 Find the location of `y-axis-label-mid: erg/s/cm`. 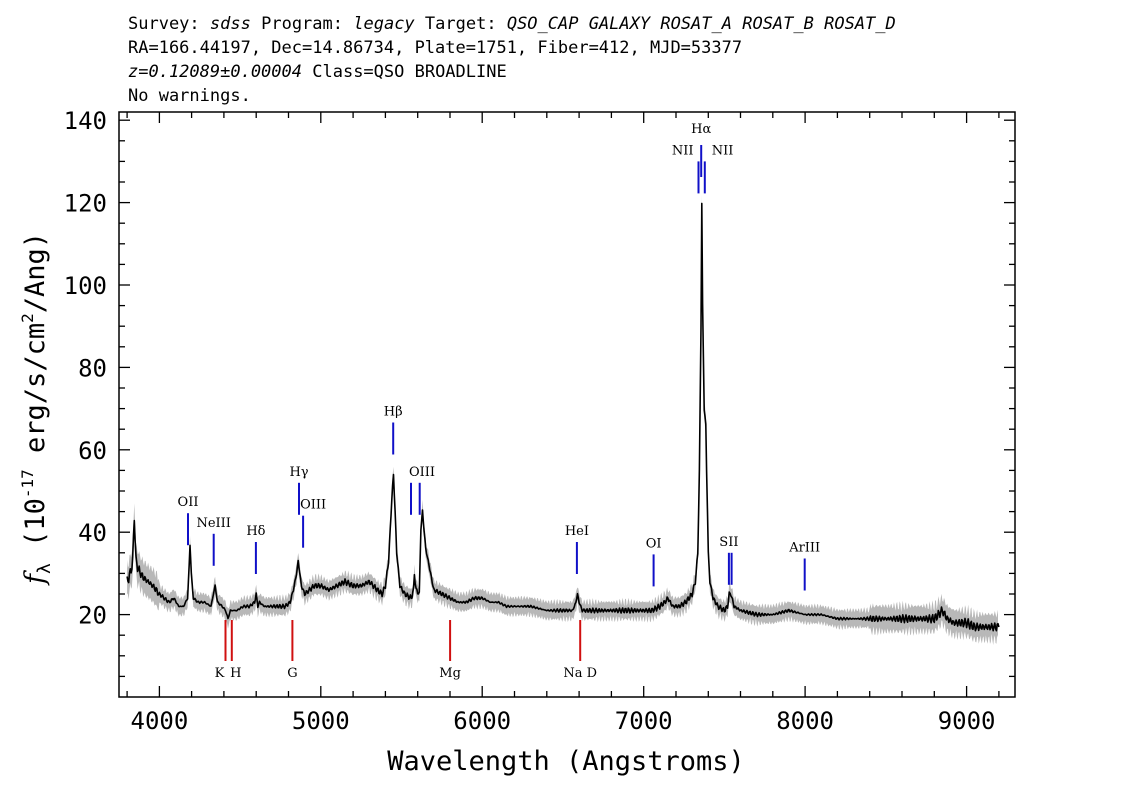

y-axis-label-mid: erg/s/cm is located at coordinates (35, 396).